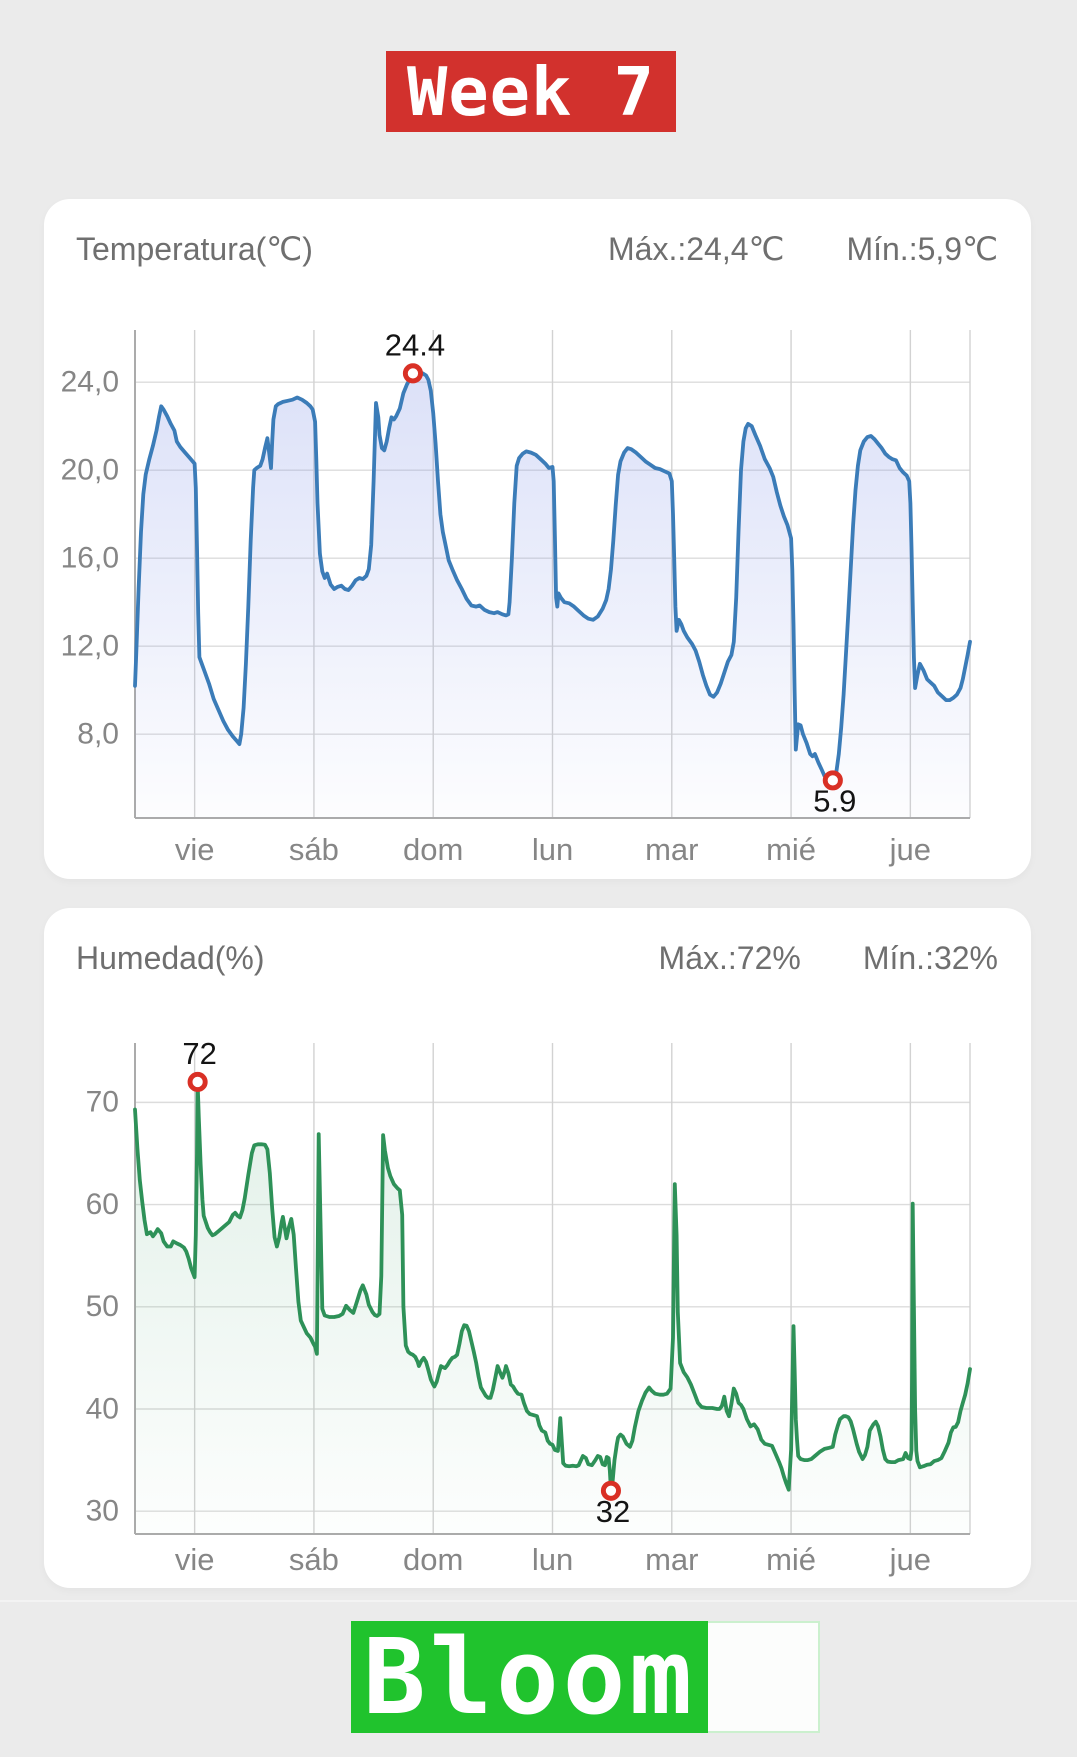 This screenshot has height=1757, width=1077. What do you see at coordinates (729, 958) in the screenshot?
I see `humidity-max-stat: Máx.:72%` at bounding box center [729, 958].